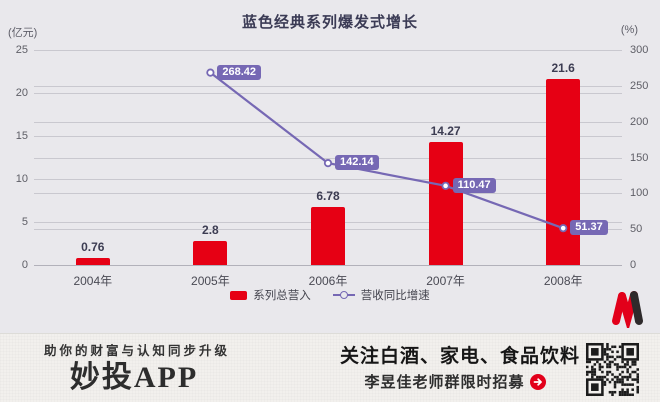 This screenshot has height=402, width=660. What do you see at coordinates (627, 309) in the screenshot?
I see `miaotou-m-logo` at bounding box center [627, 309].